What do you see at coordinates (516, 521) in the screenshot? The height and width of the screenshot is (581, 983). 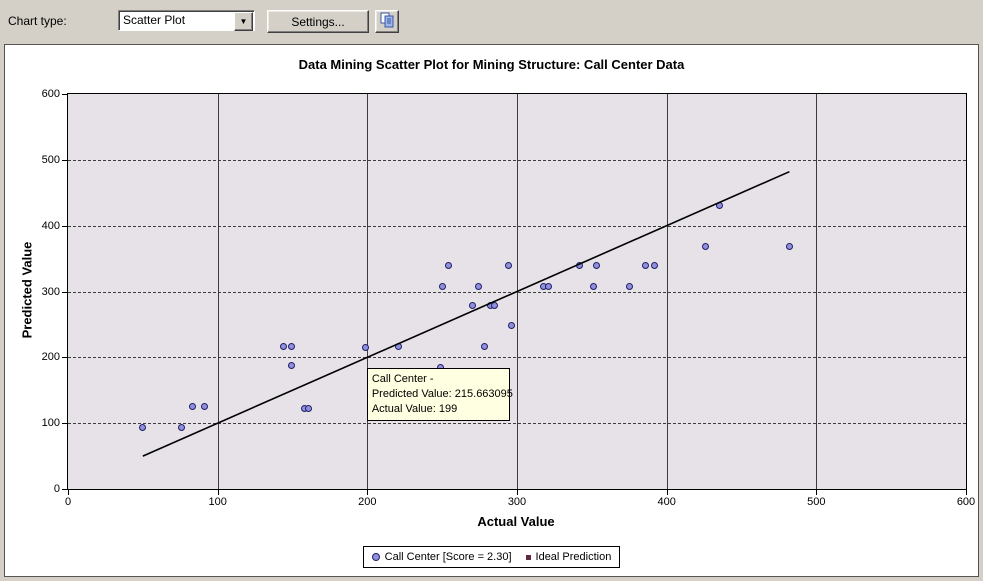 I see `x-axis-title: Actual Value` at bounding box center [516, 521].